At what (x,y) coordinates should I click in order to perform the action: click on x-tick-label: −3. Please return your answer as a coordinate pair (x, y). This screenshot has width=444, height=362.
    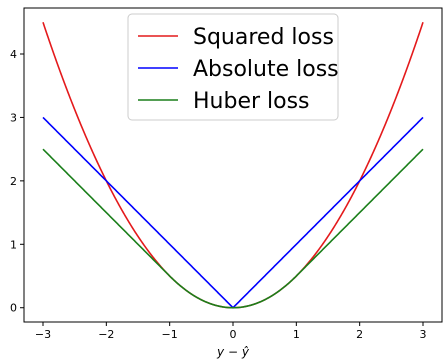
    Looking at the image, I should click on (43, 334).